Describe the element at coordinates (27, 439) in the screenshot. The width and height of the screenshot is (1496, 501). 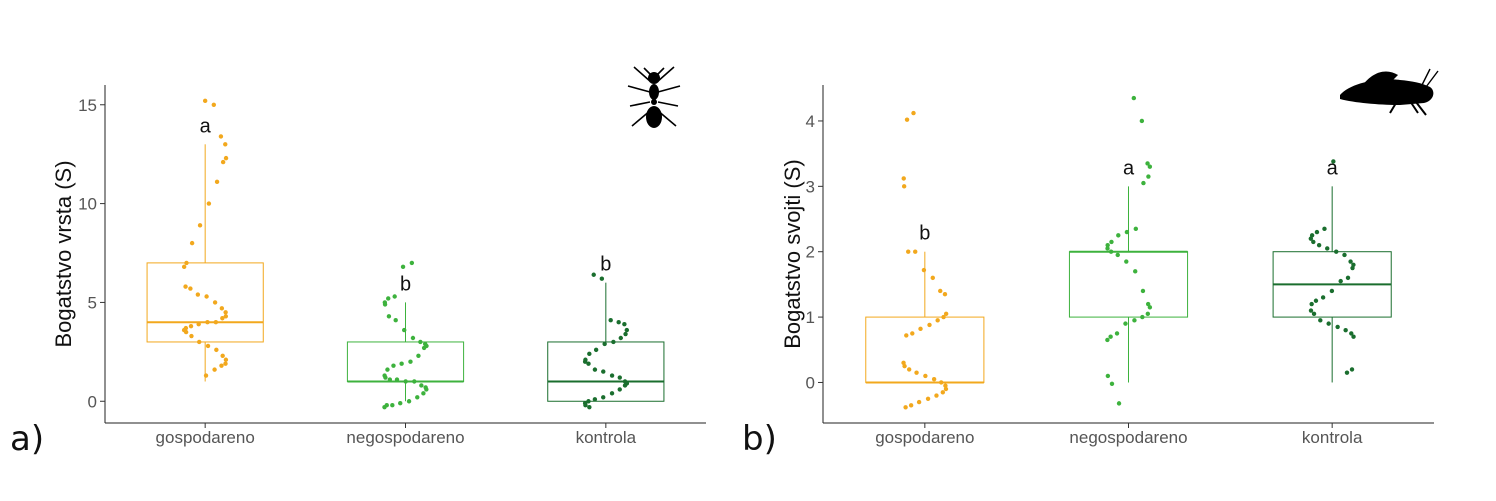
I see `panel-label-a: a)` at that location.